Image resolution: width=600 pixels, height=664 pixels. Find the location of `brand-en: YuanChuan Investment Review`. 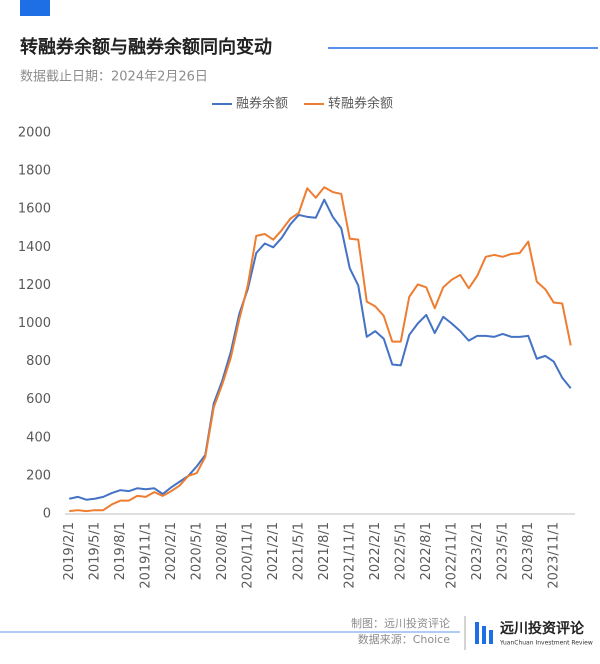

brand-en: YuanChuan Investment Review is located at coordinates (546, 643).